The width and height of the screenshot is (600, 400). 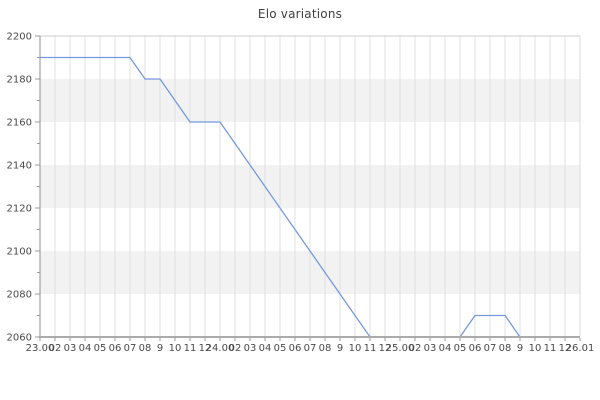 What do you see at coordinates (19, 188) in the screenshot?
I see `y-tick-labels: 2060 2080 2100 2120 2140 2160 2180 2200` at bounding box center [19, 188].